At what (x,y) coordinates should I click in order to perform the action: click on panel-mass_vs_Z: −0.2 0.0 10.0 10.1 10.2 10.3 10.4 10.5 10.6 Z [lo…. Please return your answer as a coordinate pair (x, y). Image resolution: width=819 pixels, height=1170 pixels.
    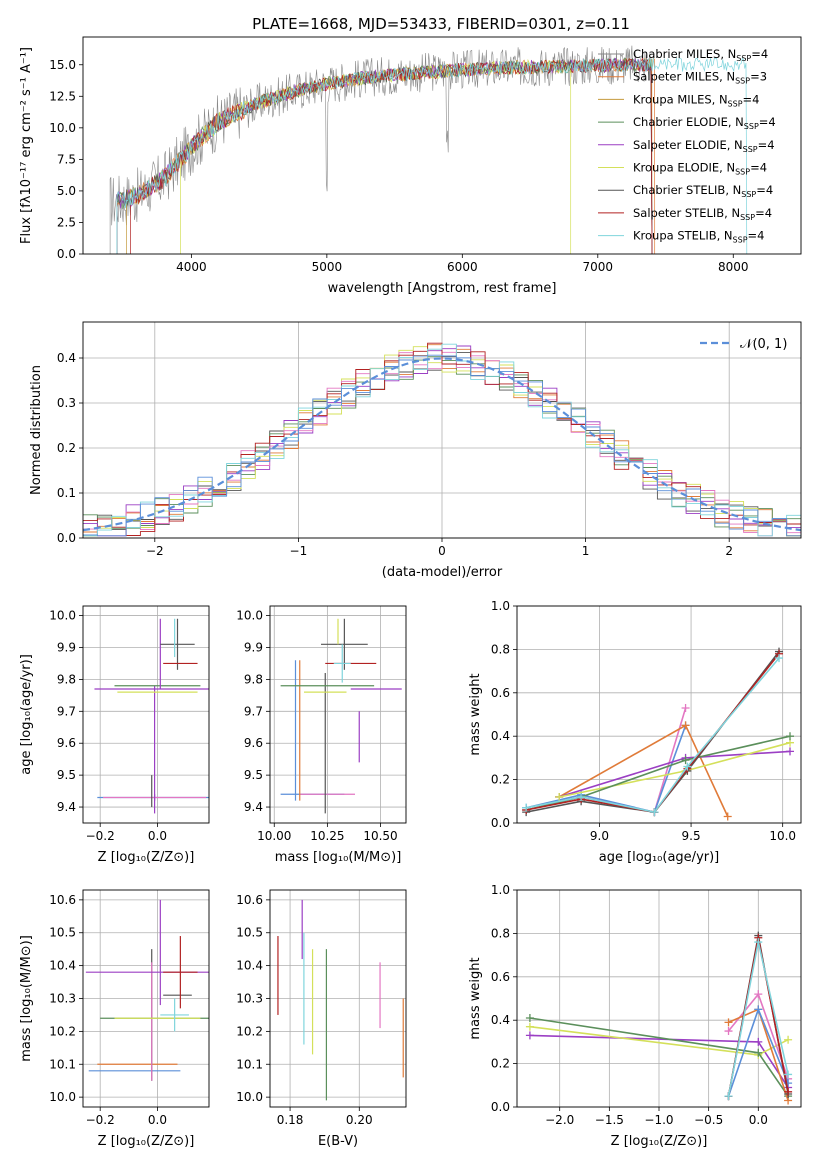
    Looking at the image, I should click on (114, 1019).